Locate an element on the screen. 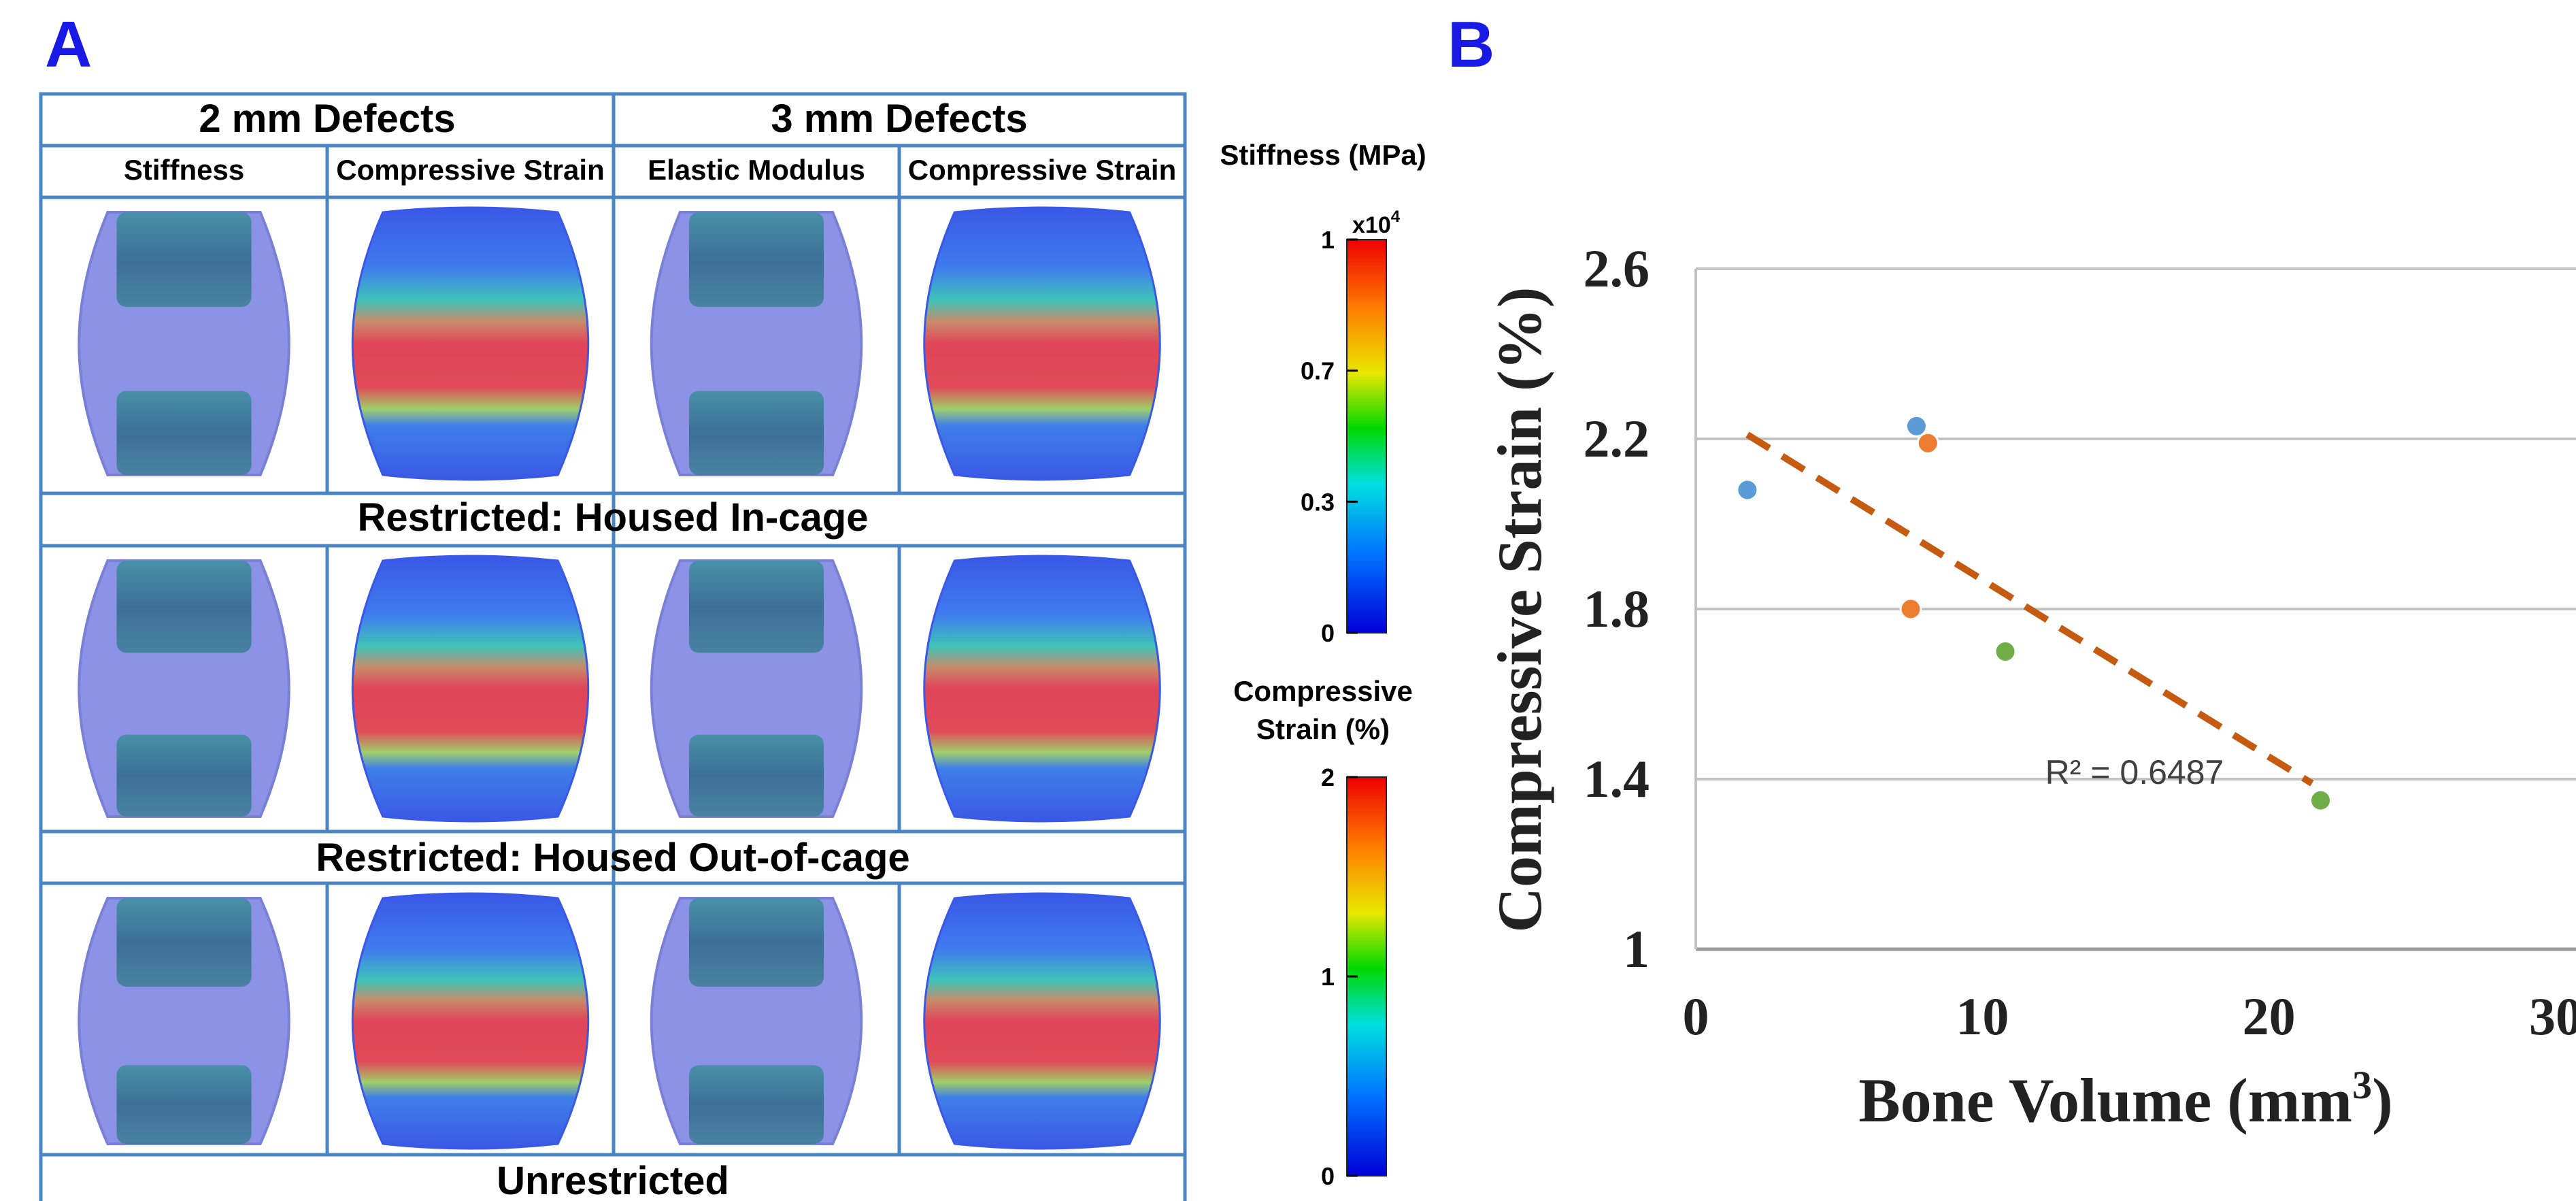 This screenshot has height=1201, width=2576. colorbar-title: Compressive is located at coordinates (1323, 691).